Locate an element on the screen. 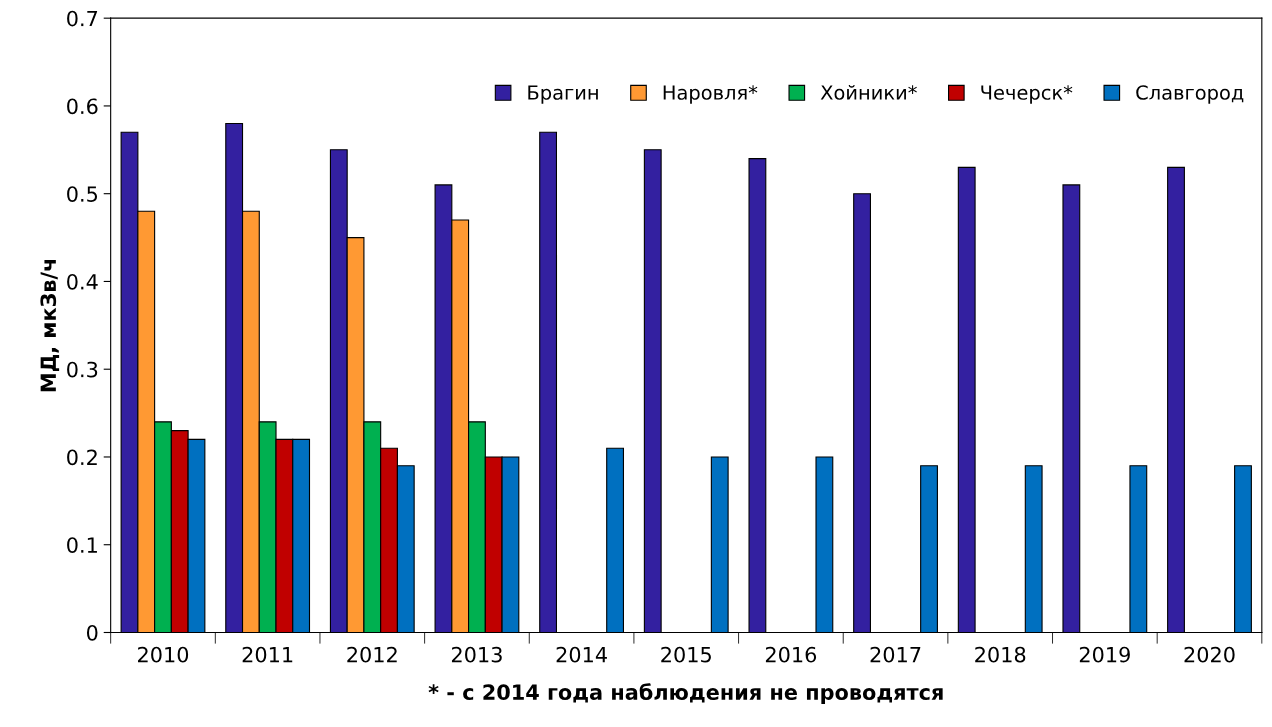  y-tick-label: 0.1 is located at coordinates (82, 545).